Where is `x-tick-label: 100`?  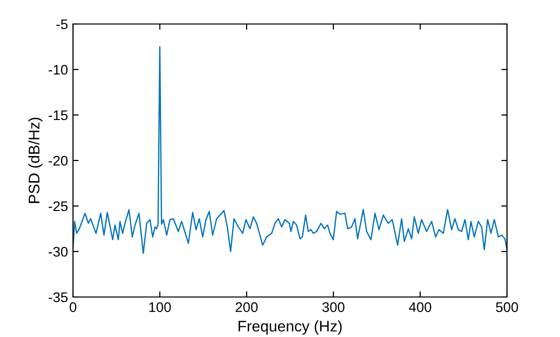
x-tick-label: 100 is located at coordinates (160, 307).